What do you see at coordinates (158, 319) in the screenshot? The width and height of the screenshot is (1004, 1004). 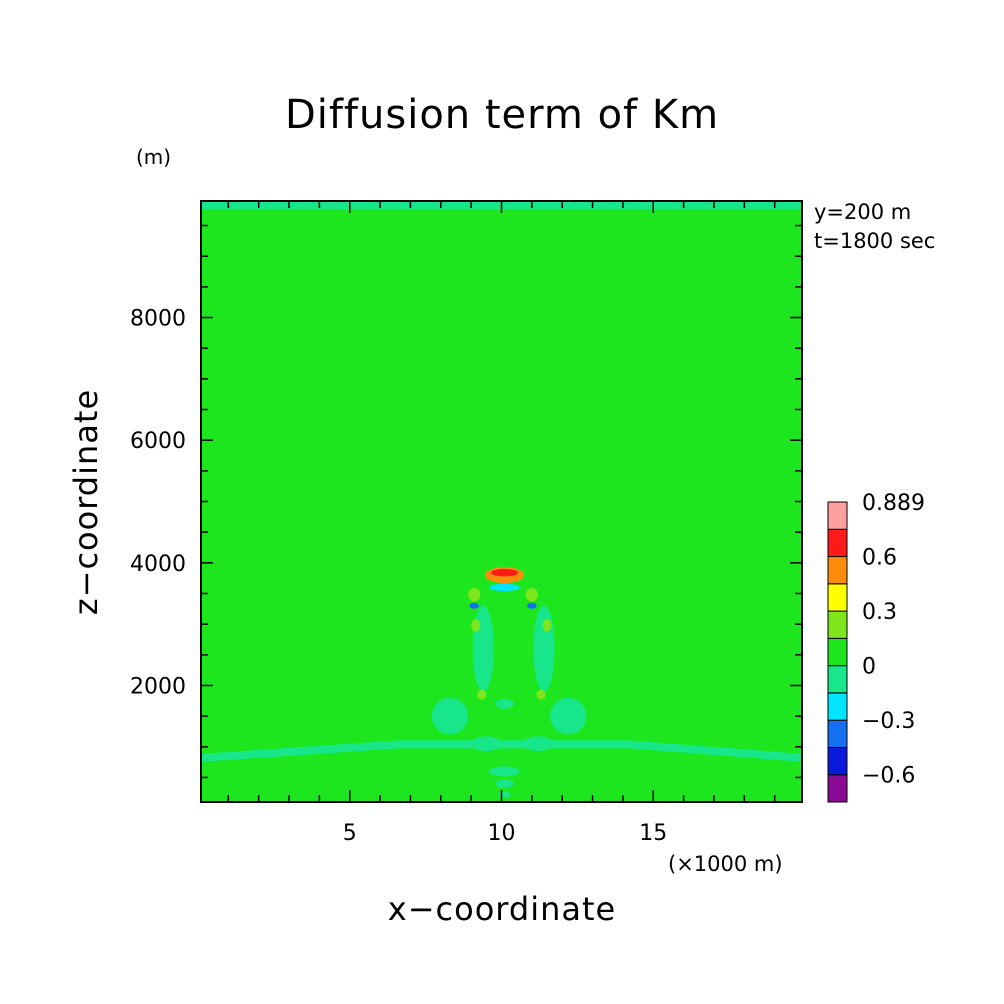 I see `y-tick-label: 8000` at bounding box center [158, 319].